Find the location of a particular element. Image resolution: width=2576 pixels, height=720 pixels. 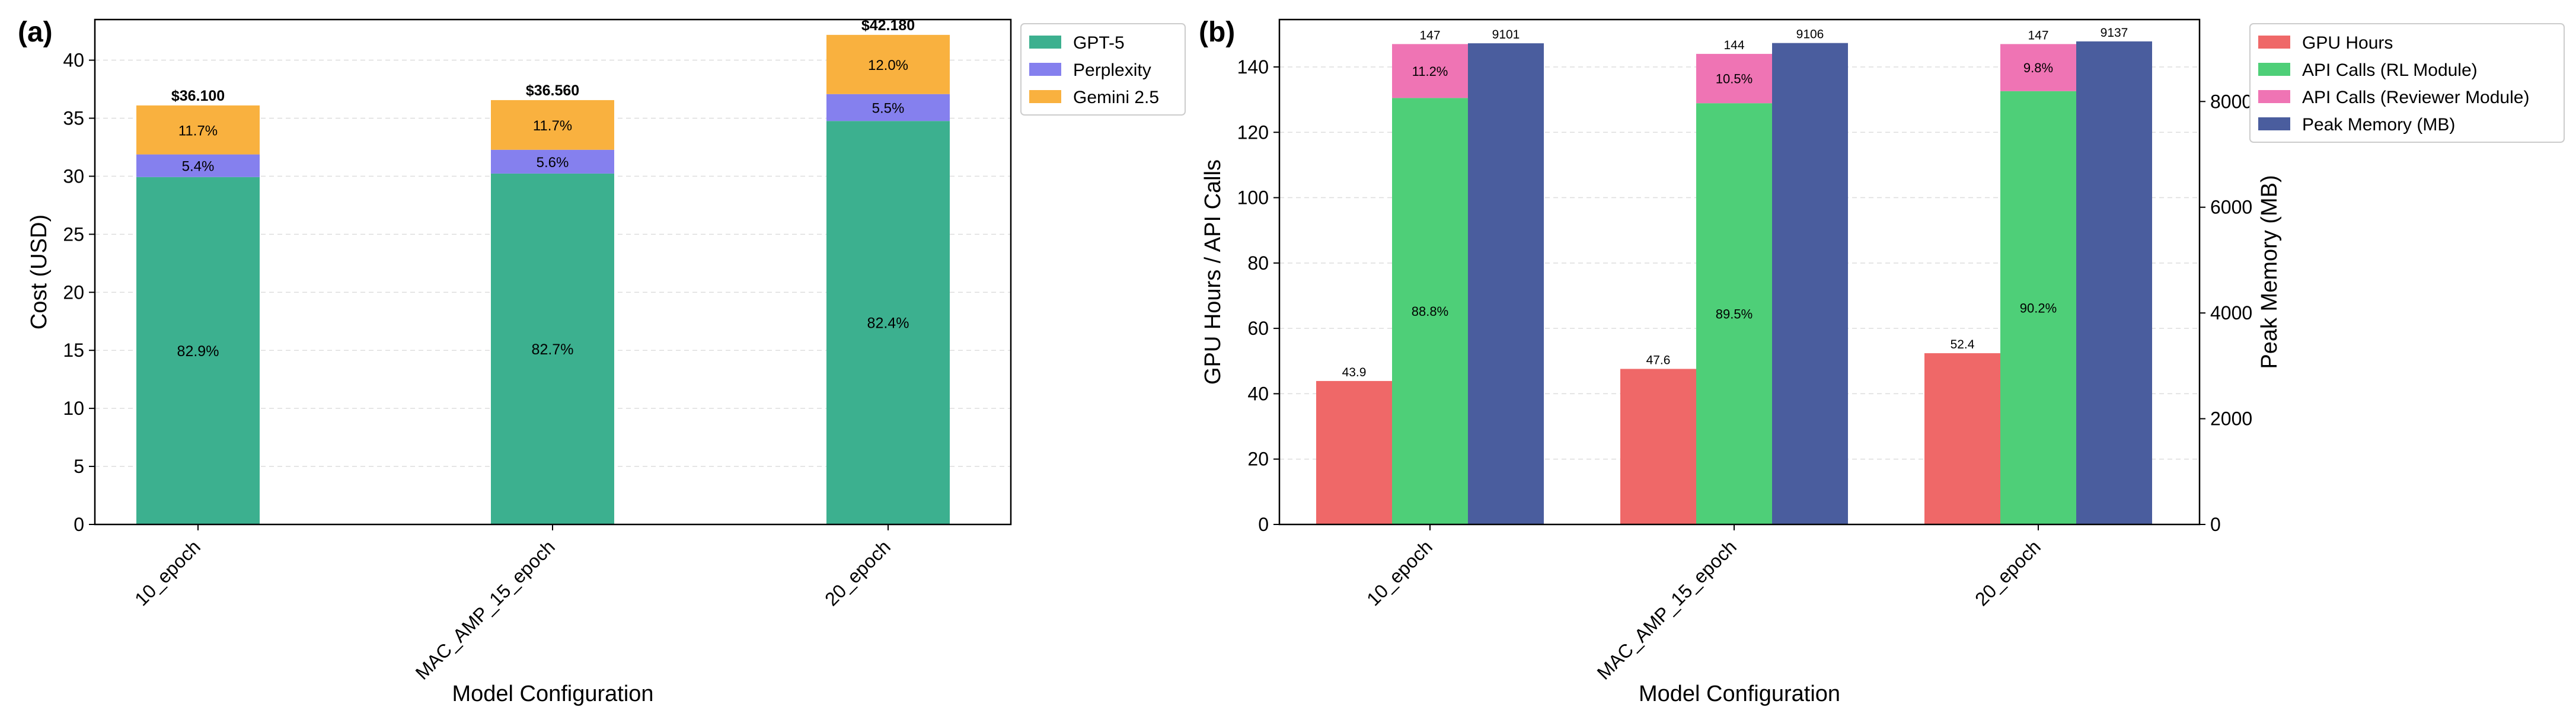

segment-percent-label: 5.4% is located at coordinates (198, 167).